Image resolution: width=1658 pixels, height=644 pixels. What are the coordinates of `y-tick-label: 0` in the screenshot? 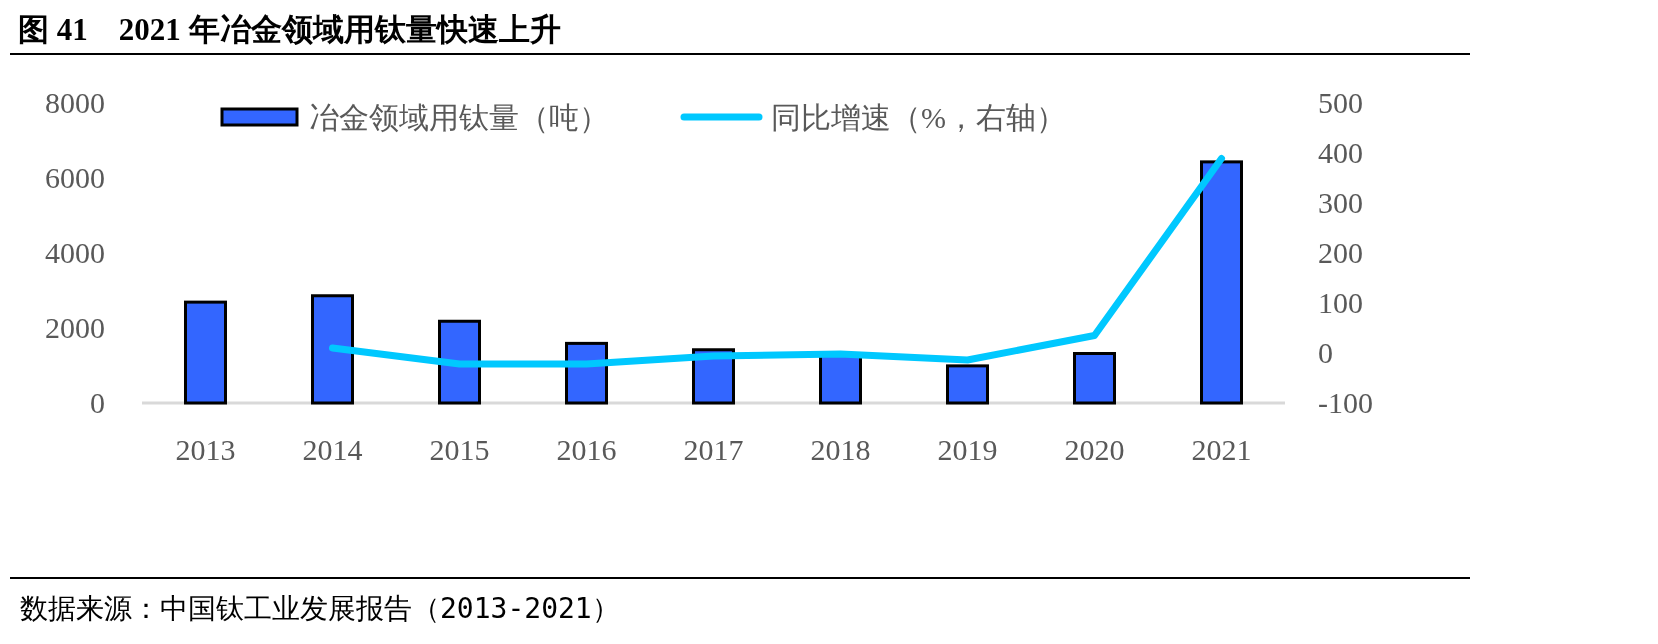 It's located at (97, 402).